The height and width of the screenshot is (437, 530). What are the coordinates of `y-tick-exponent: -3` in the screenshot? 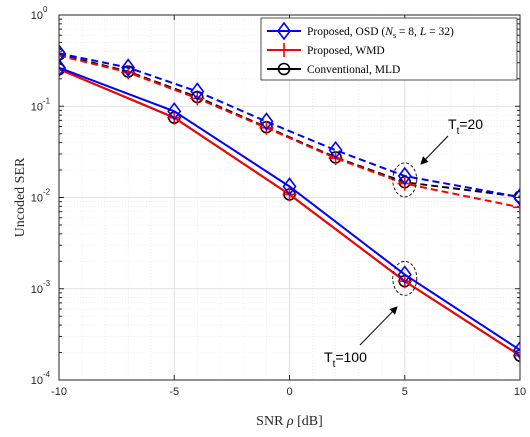 It's located at (47, 283).